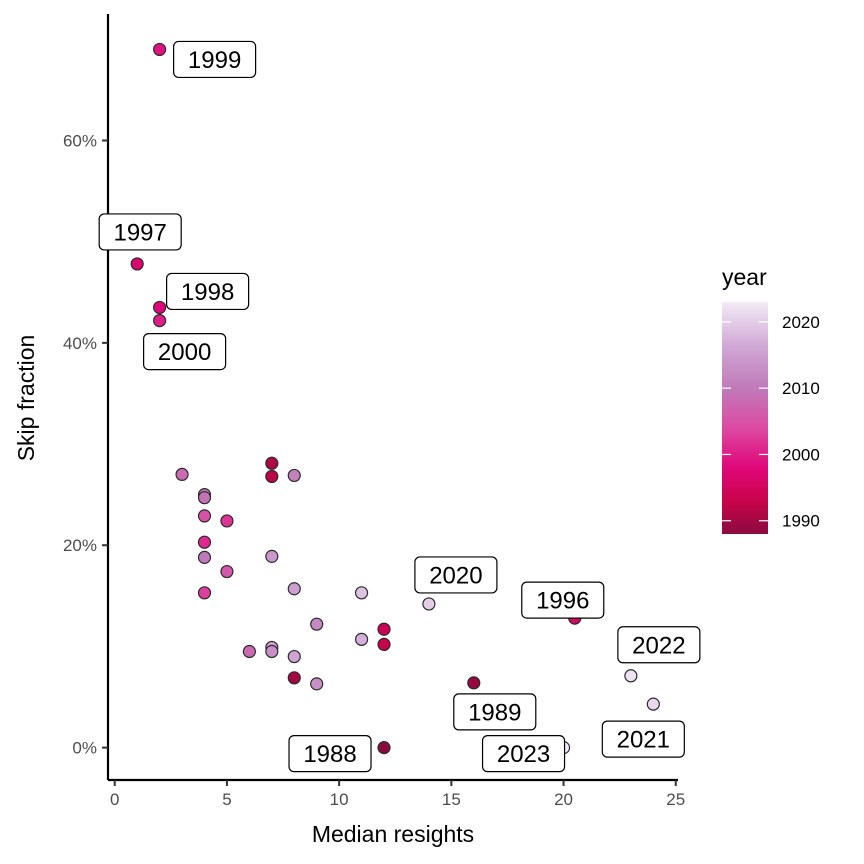  I want to click on x-tick-label: 10, so click(339, 799).